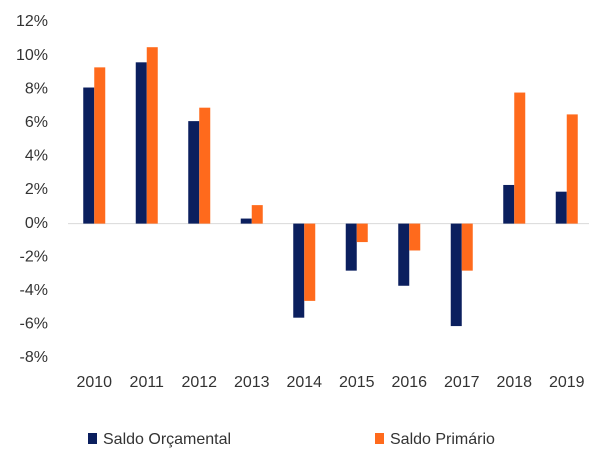 The image size is (593, 450). I want to click on y-tick-label: 4%, so click(36, 156).